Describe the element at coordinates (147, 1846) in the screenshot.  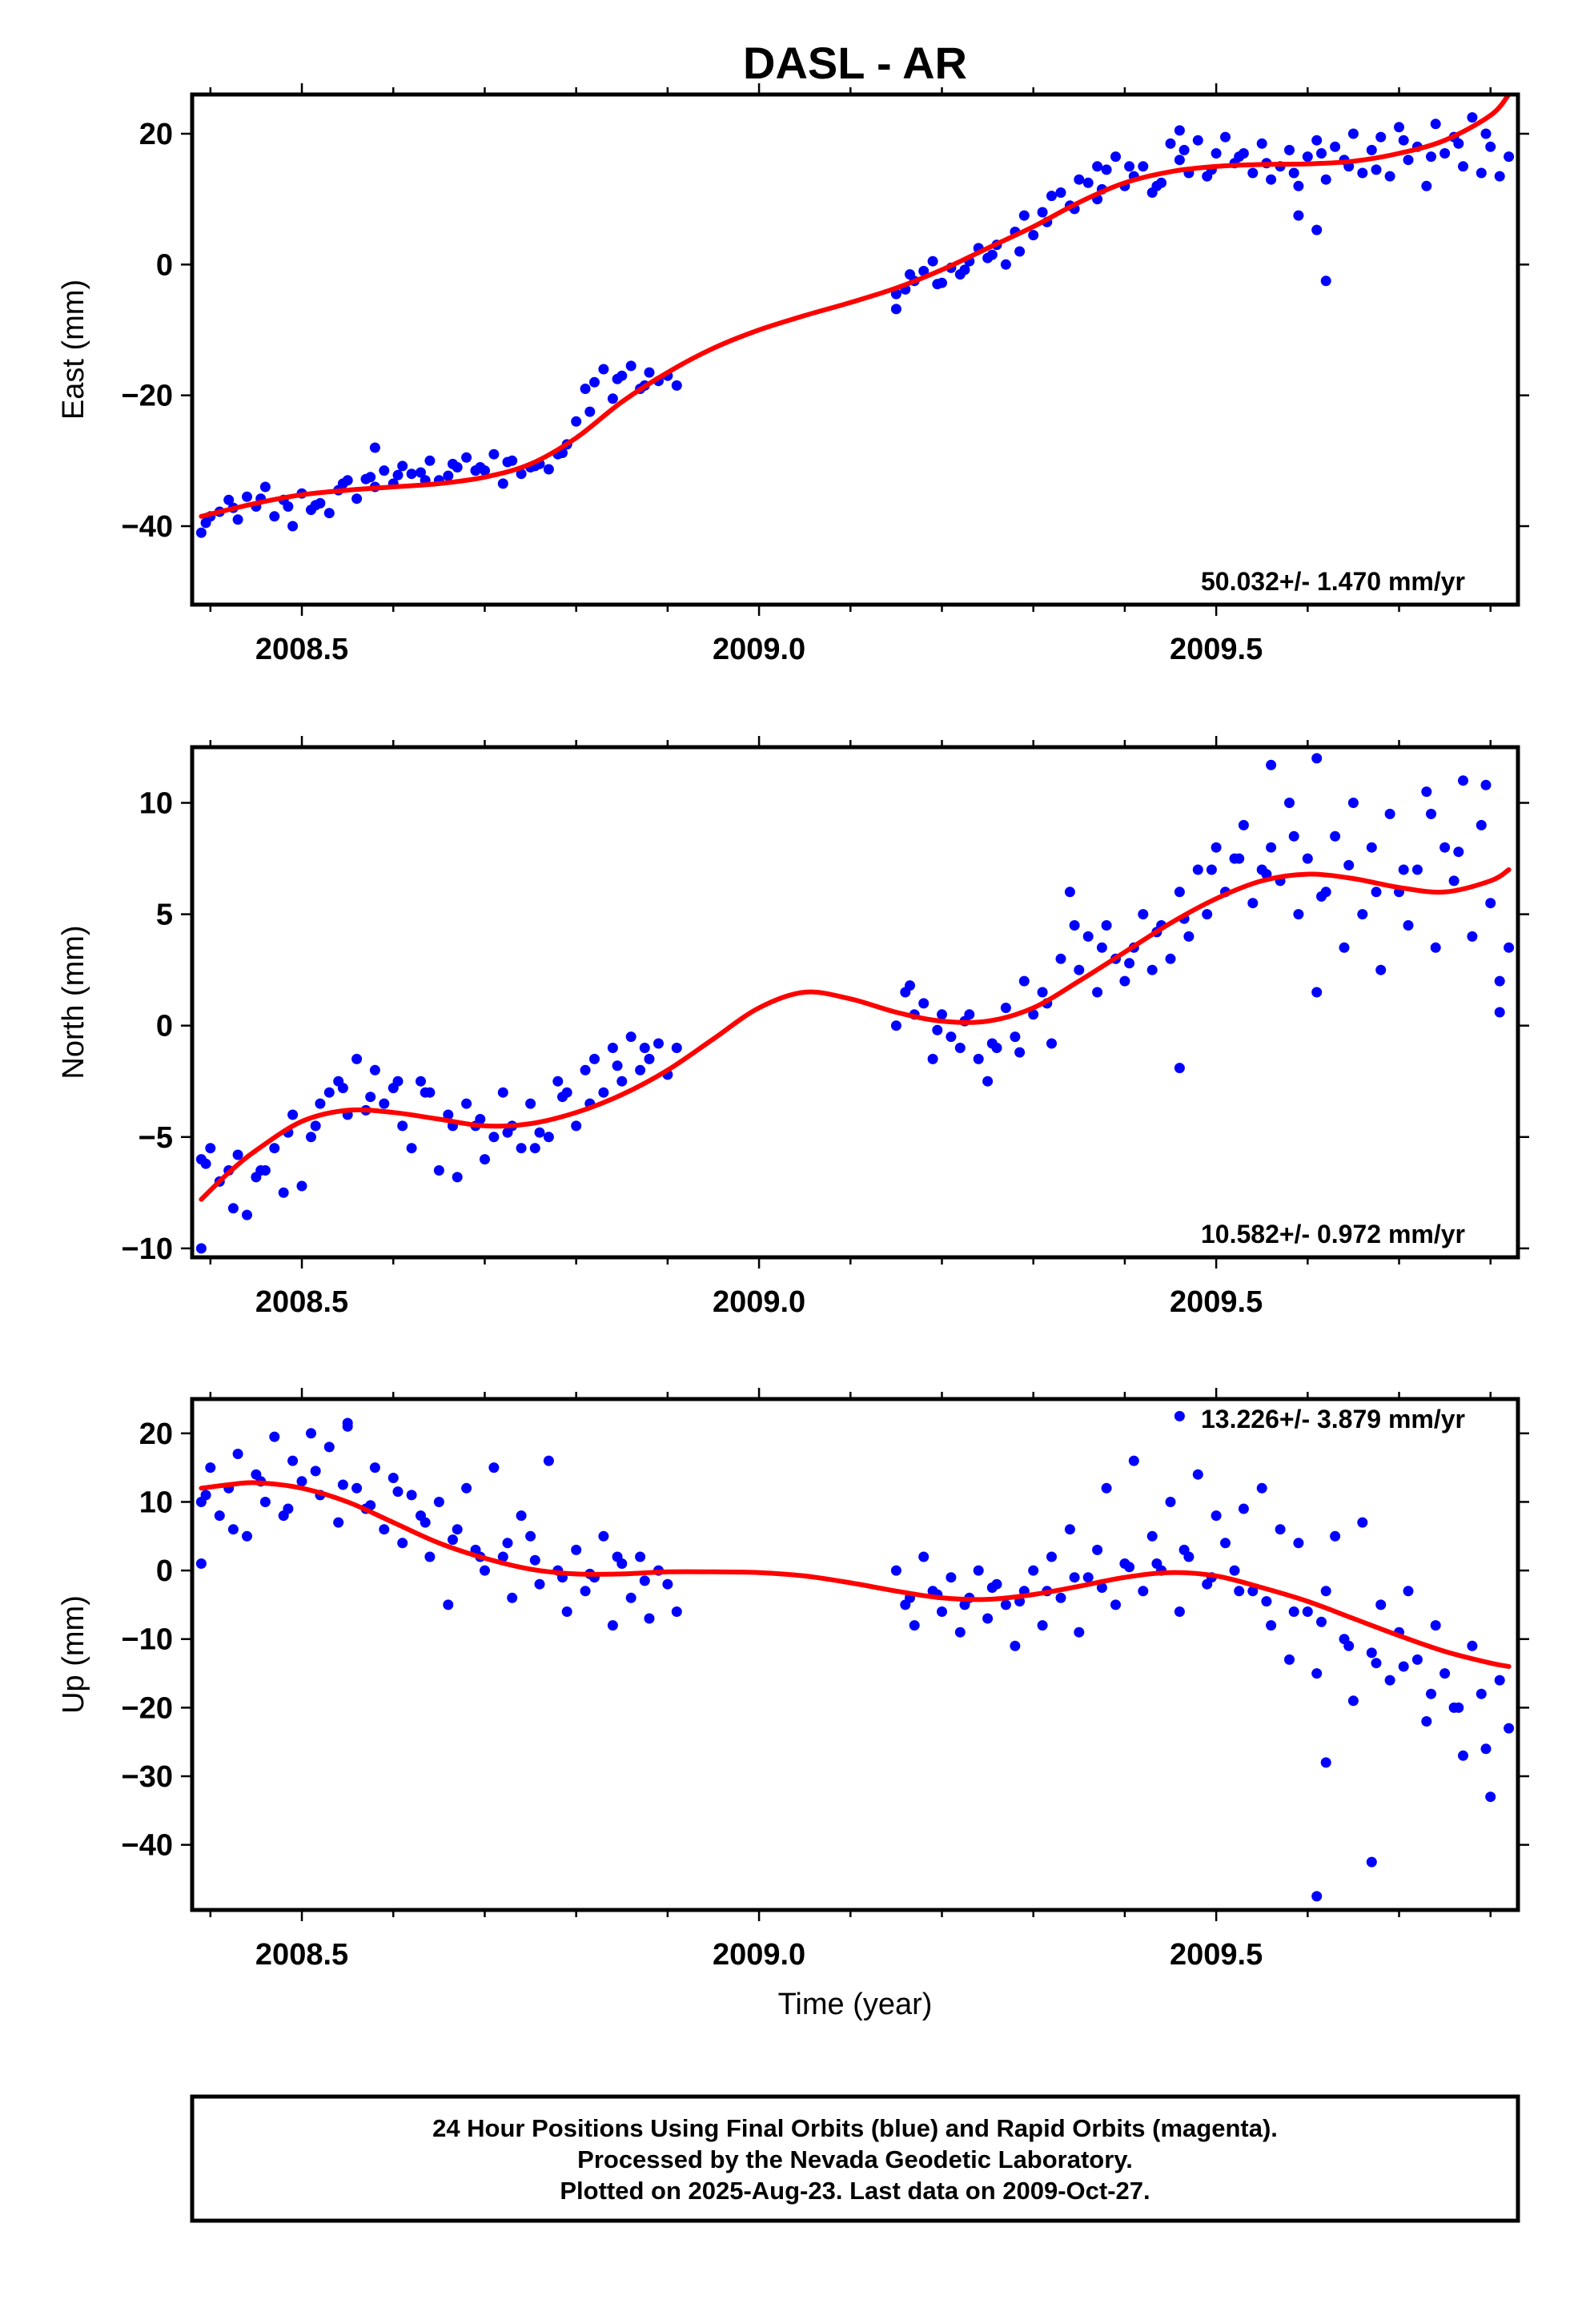
I see `y-tick-label: −40` at that location.